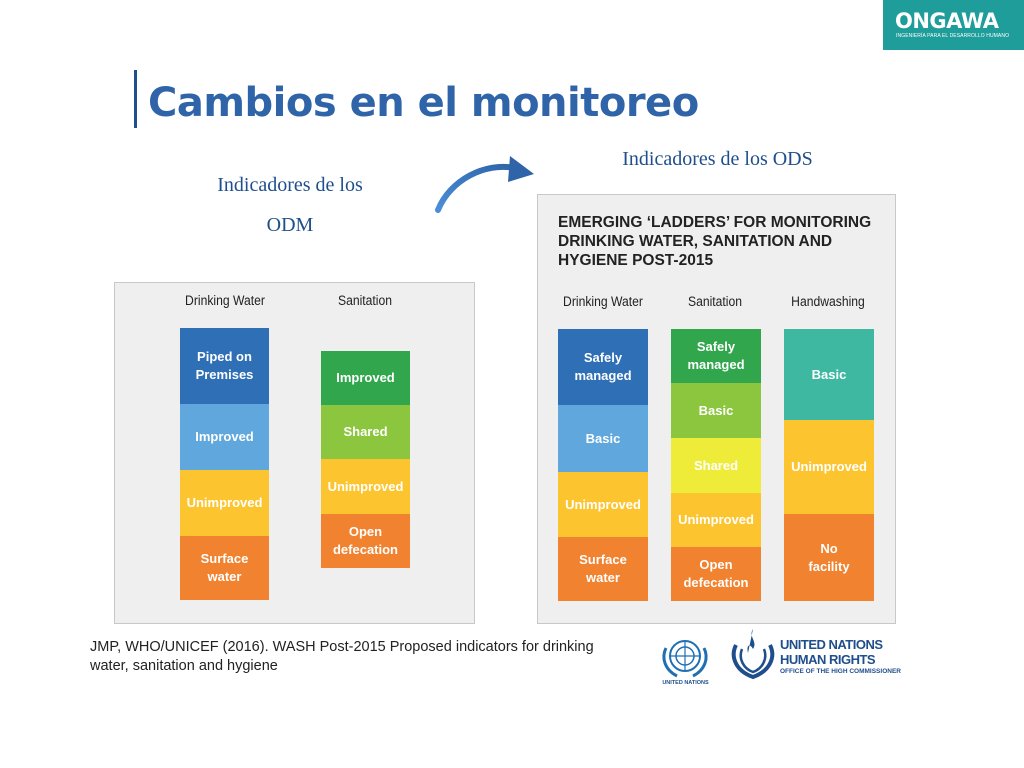 This screenshot has width=1024, height=768. I want to click on ohchr-name: UNITED NATIONS HUMAN RIGHTS, so click(831, 652).